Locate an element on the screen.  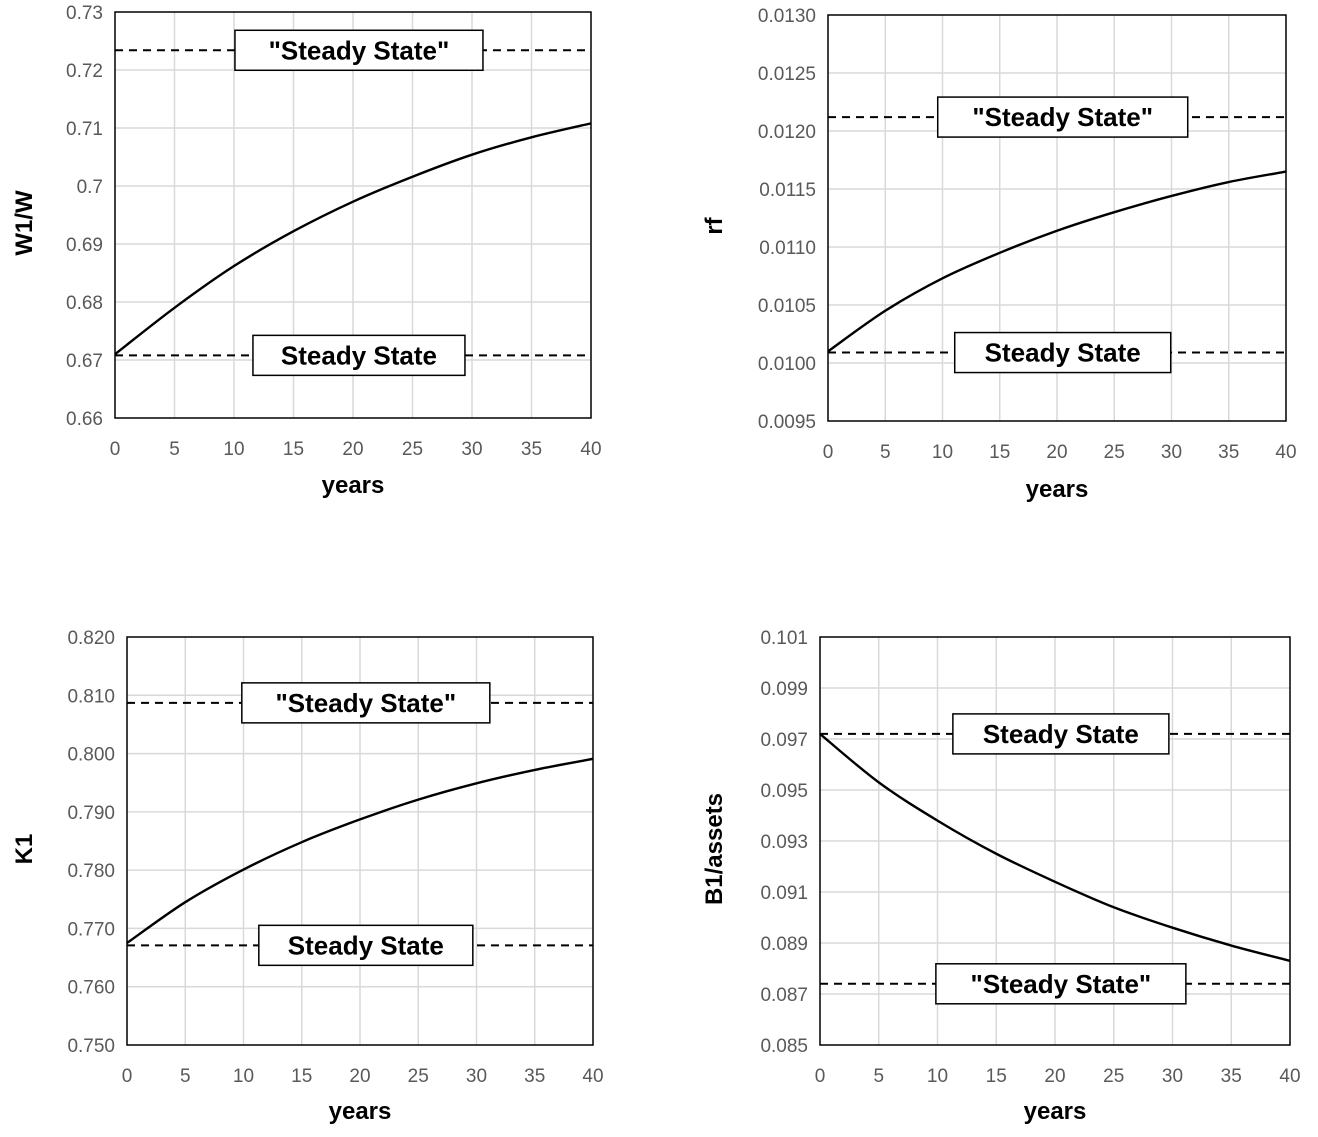
y-tick-label: 0.101 is located at coordinates (784, 638).